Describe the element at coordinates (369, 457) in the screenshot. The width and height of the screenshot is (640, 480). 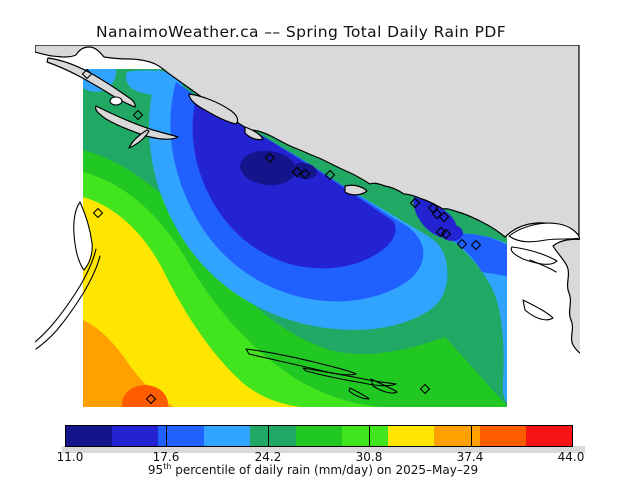
I see `colorbar-label: 30.8` at that location.